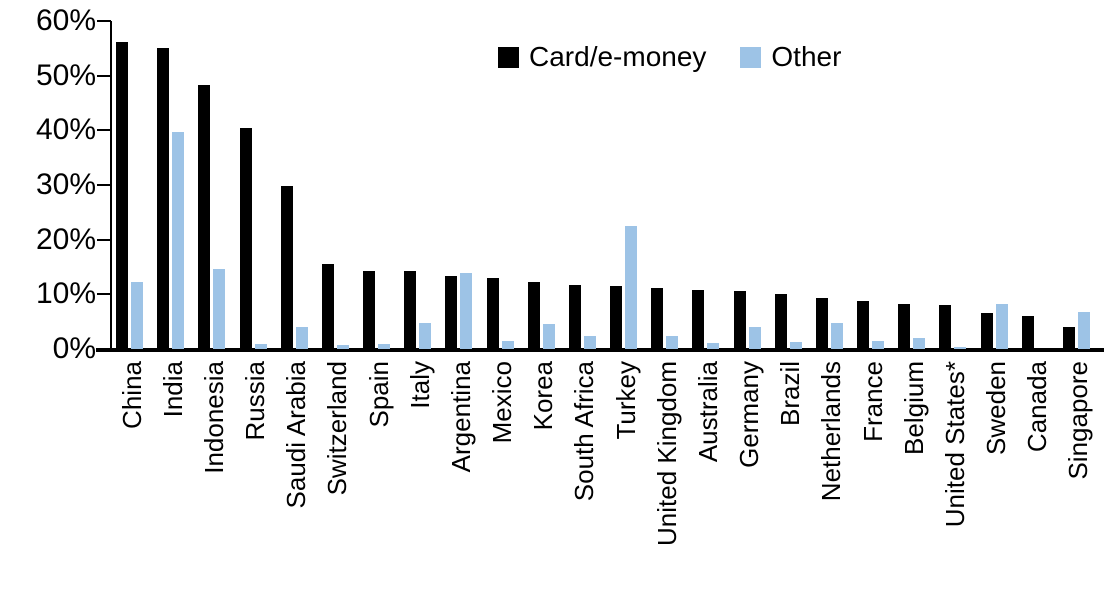 This screenshot has height=594, width=1112. I want to click on x-label-brazil: Brazil, so click(790, 394).